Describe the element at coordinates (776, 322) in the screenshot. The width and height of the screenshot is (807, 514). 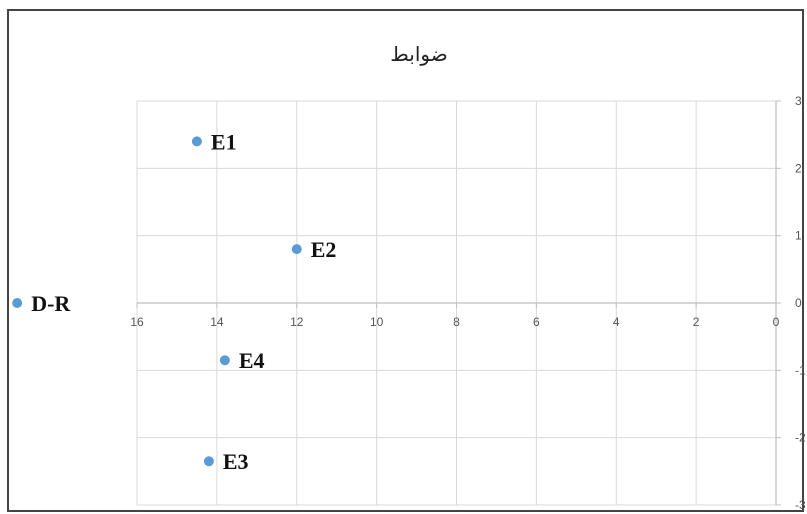
I see `x-tick-label: 0` at that location.